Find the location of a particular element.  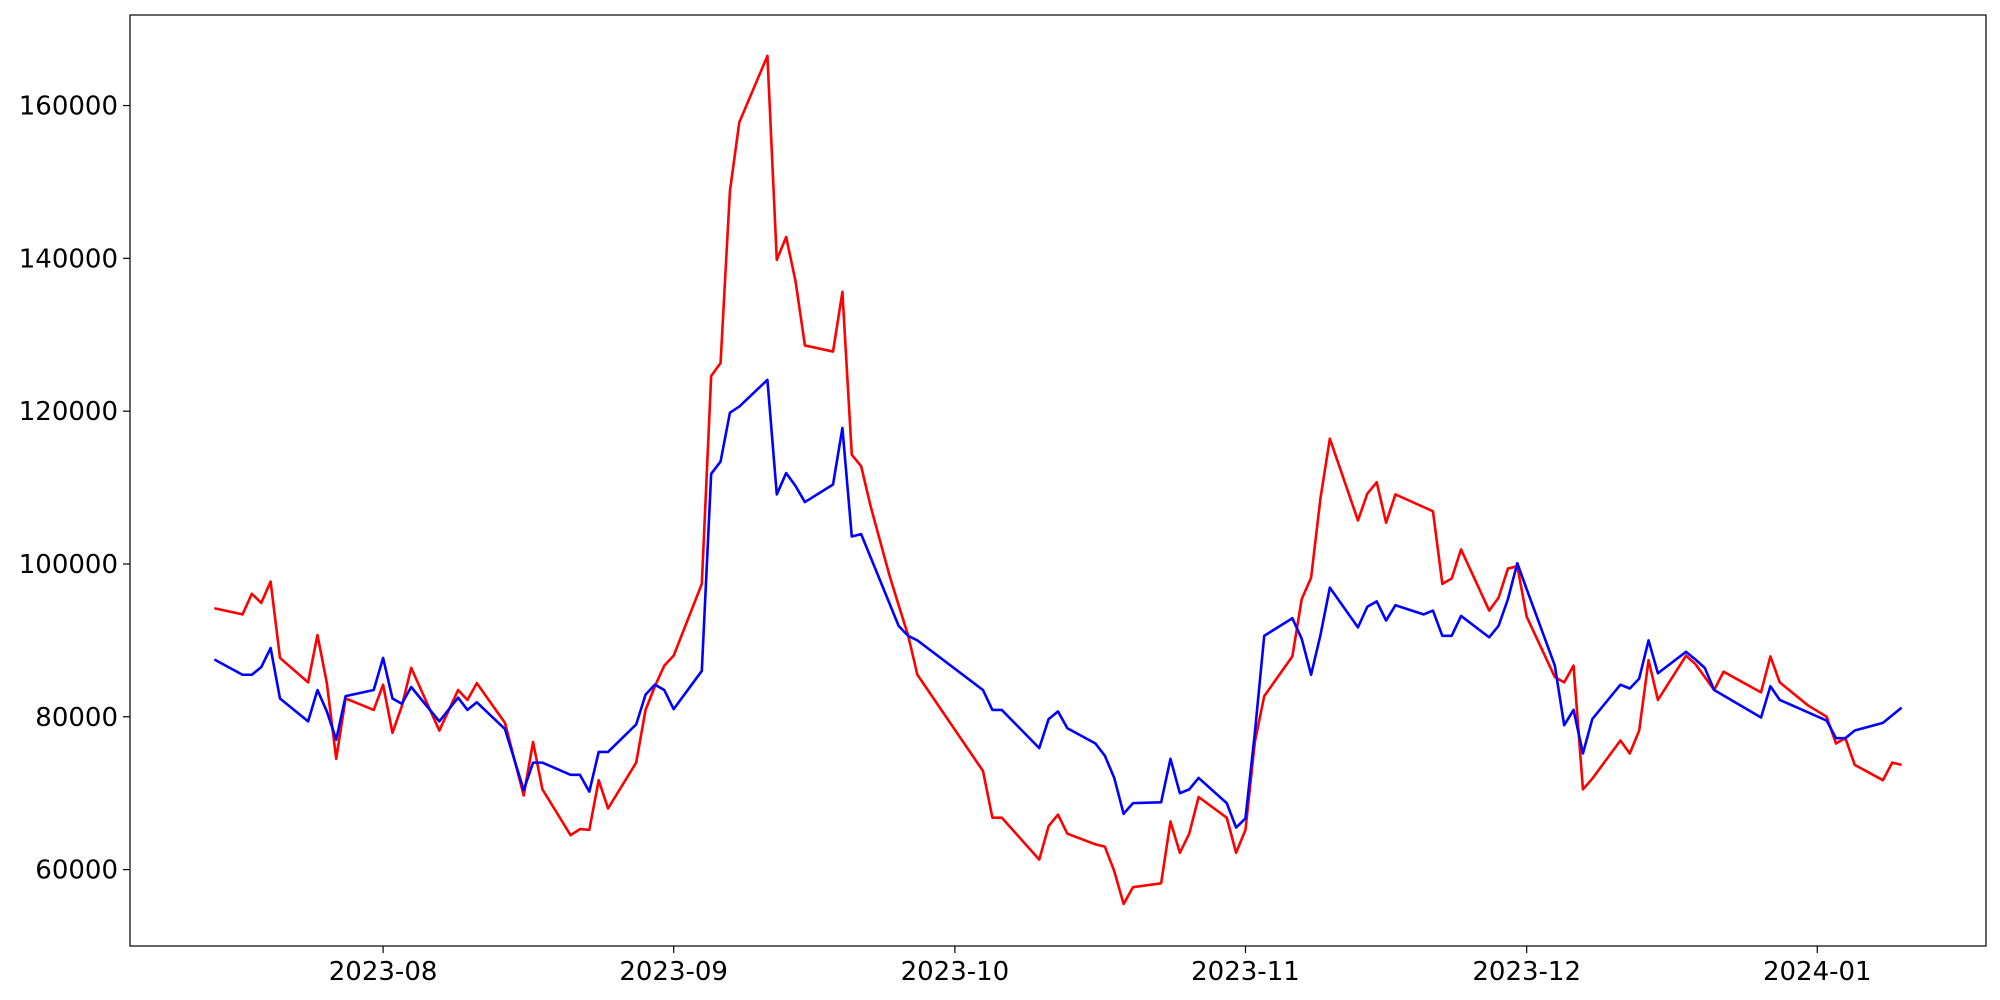

y-tick-label: 140000 is located at coordinates (68, 259).